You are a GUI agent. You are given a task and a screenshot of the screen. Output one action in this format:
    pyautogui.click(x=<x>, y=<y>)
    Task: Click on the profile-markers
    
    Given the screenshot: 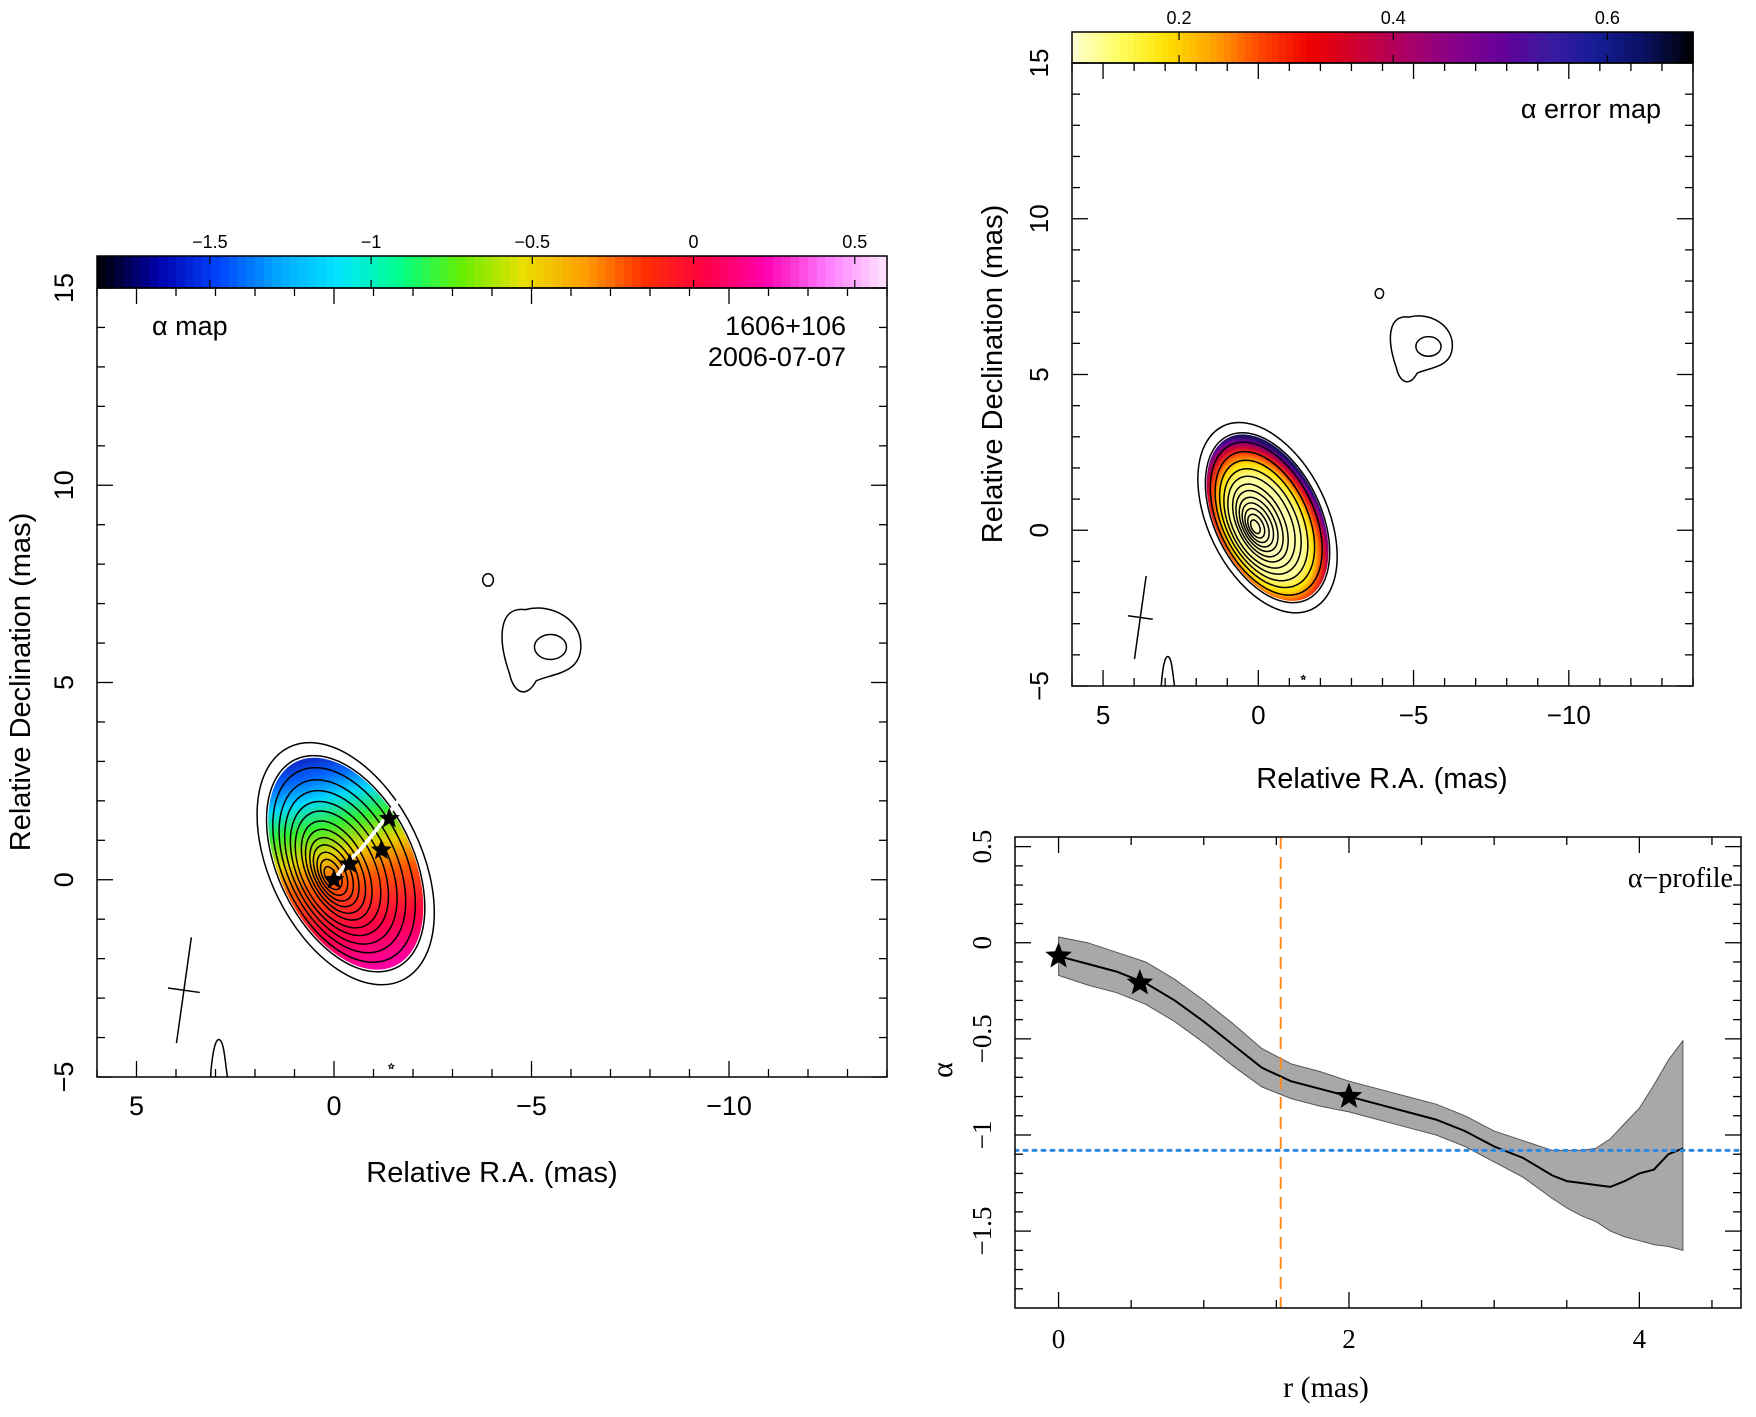 What is the action you would take?
    pyautogui.click(x=1204, y=1025)
    